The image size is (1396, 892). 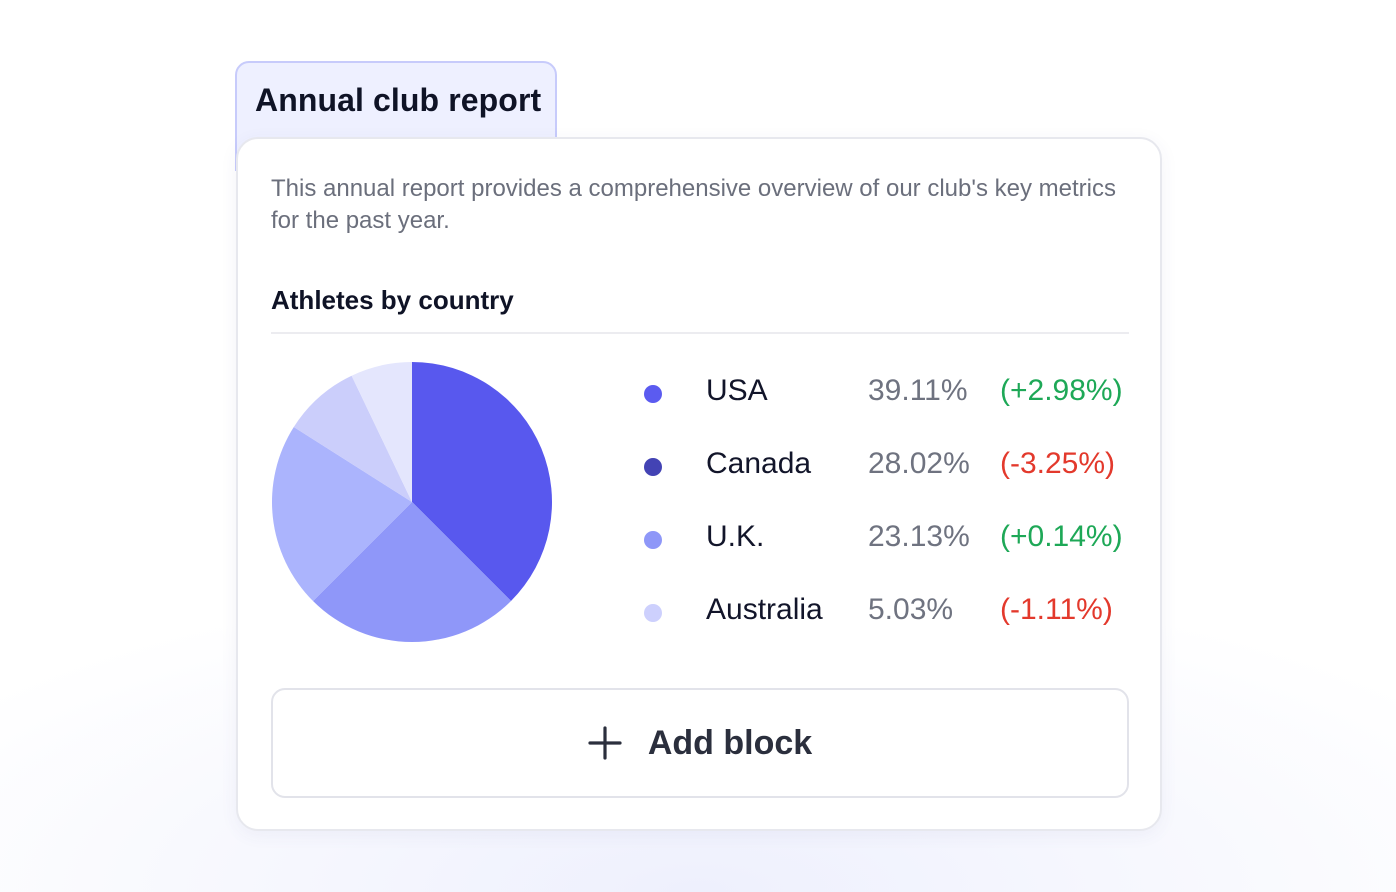 I want to click on pie-chart, so click(x=412, y=502).